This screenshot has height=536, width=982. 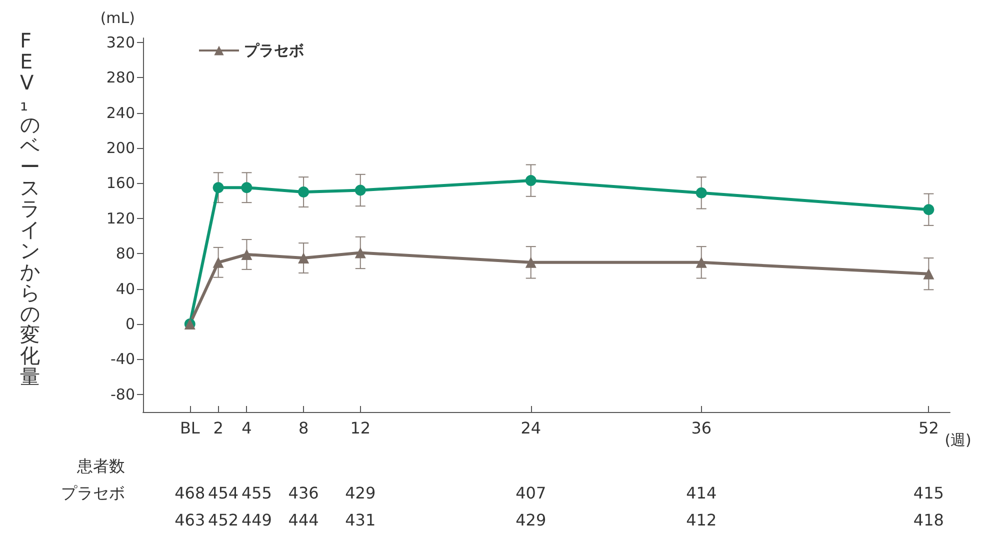 What do you see at coordinates (360, 428) in the screenshot?
I see `x-tick-label: 12` at bounding box center [360, 428].